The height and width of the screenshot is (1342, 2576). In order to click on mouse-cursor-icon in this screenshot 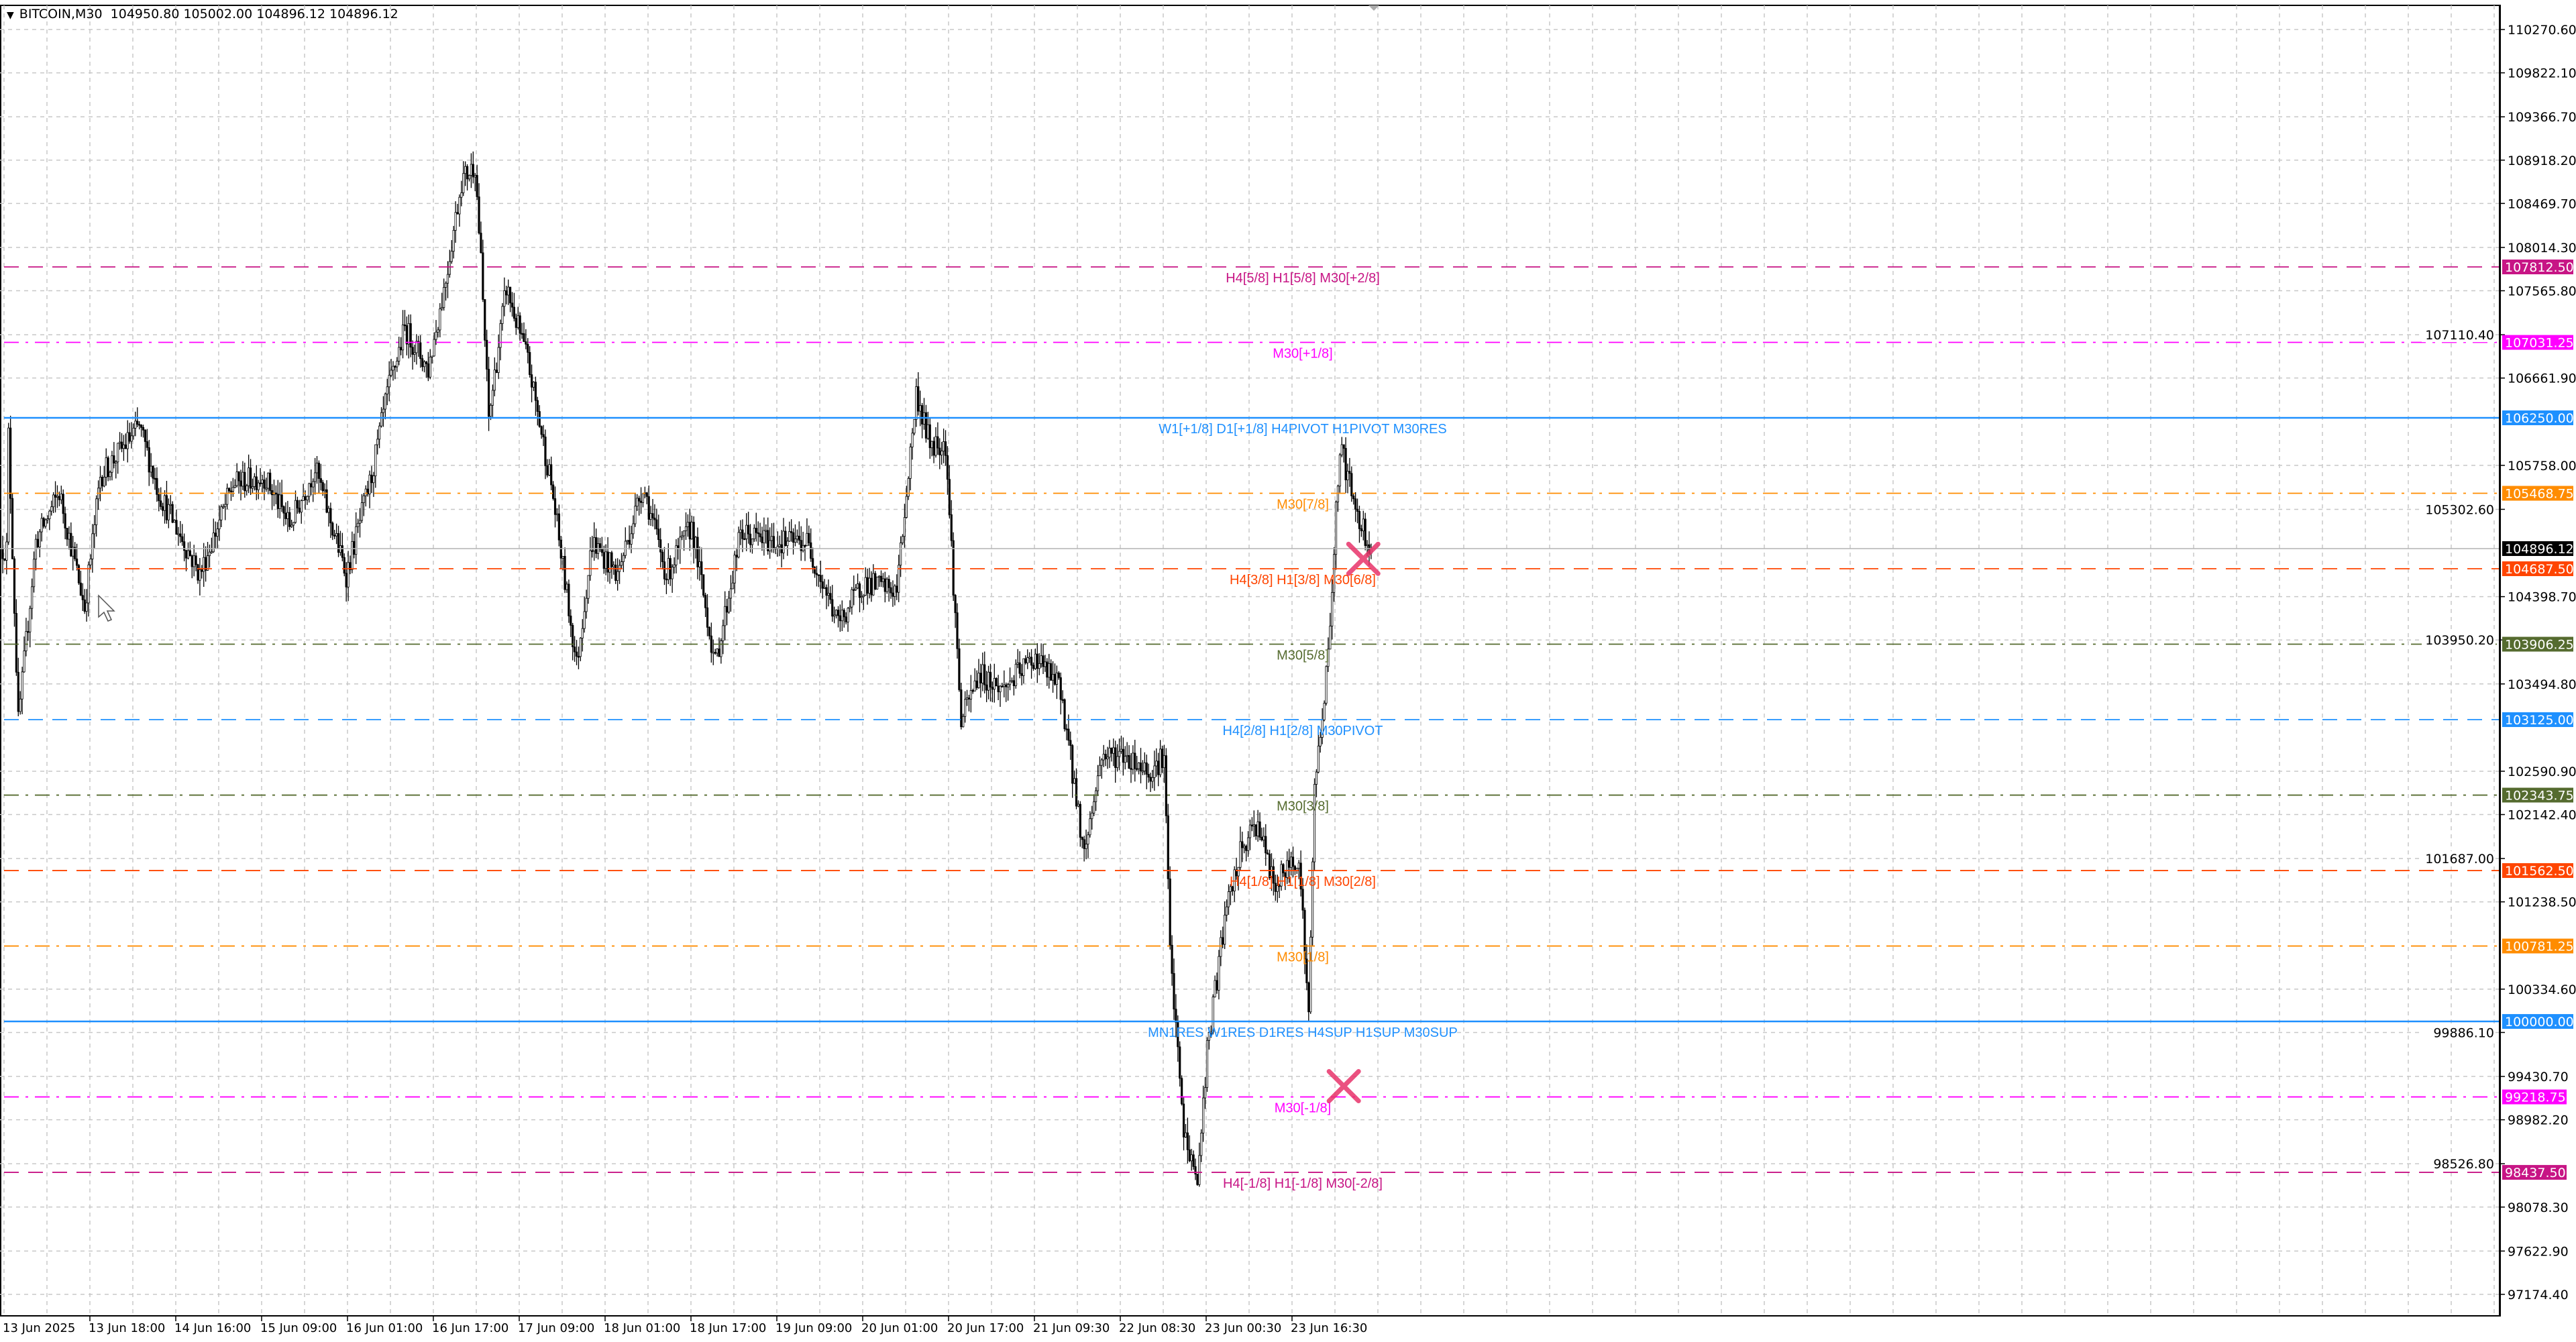, I will do `click(106, 608)`.